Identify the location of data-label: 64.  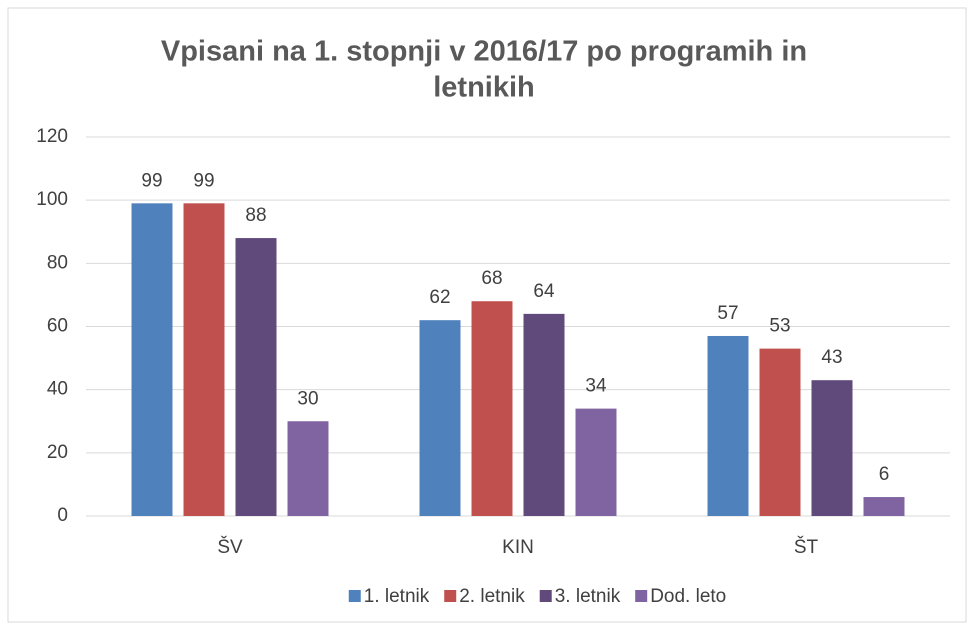
(544, 291).